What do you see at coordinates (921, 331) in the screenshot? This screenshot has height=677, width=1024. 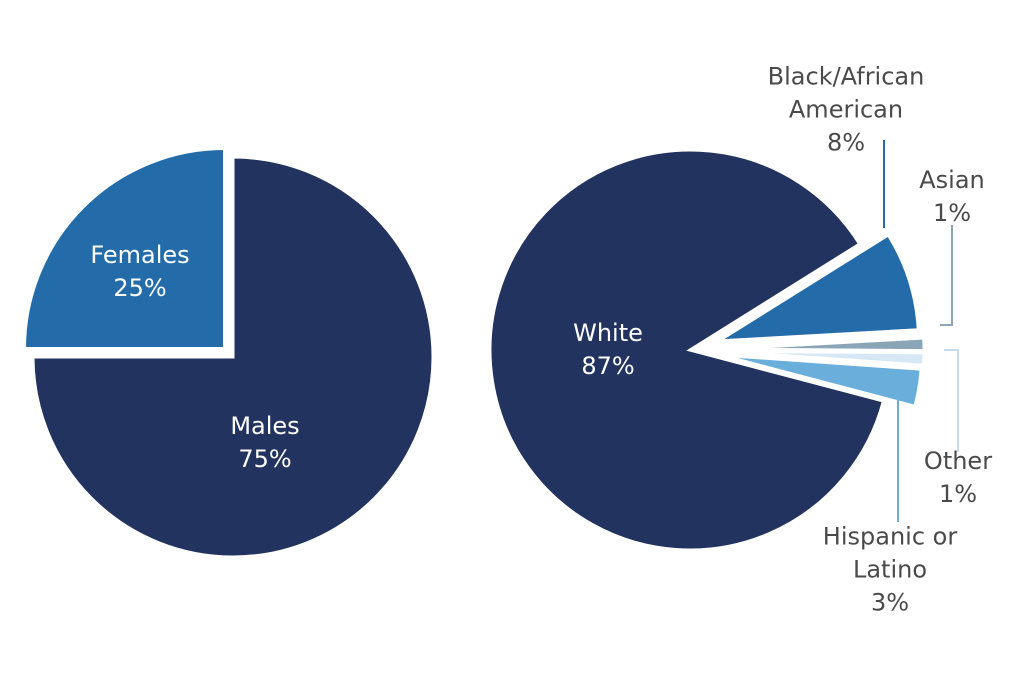 I see `leader-lines` at bounding box center [921, 331].